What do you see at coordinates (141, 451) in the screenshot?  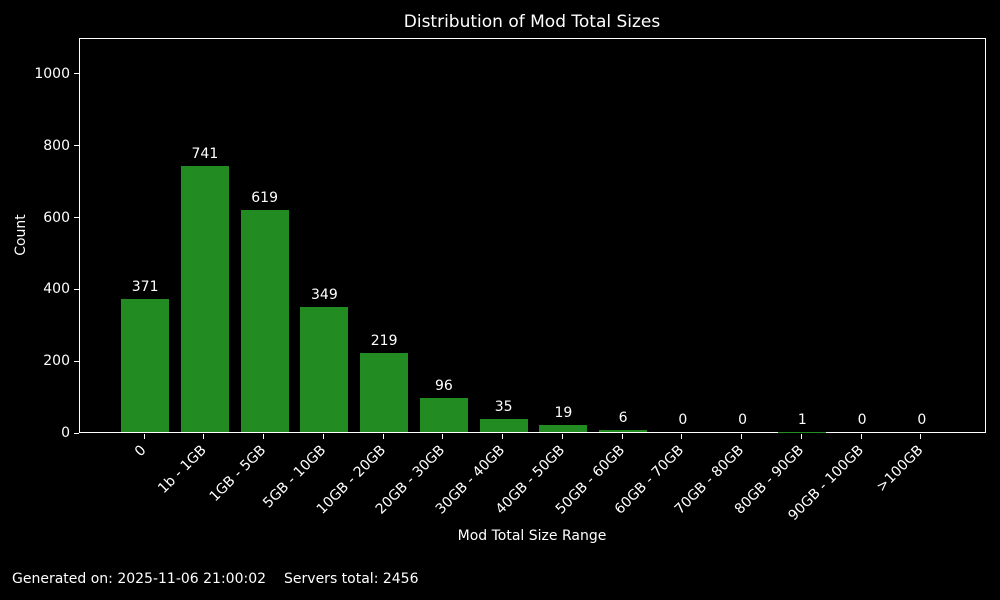 I see `x-tick-label-text: 0` at bounding box center [141, 451].